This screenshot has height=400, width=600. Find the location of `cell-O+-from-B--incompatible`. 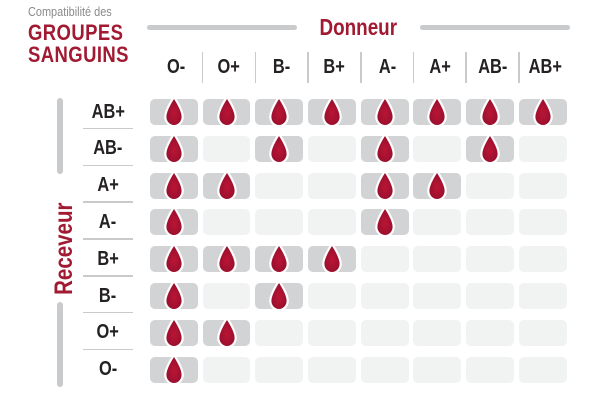

cell-O+-from-B--incompatible is located at coordinates (279, 332).